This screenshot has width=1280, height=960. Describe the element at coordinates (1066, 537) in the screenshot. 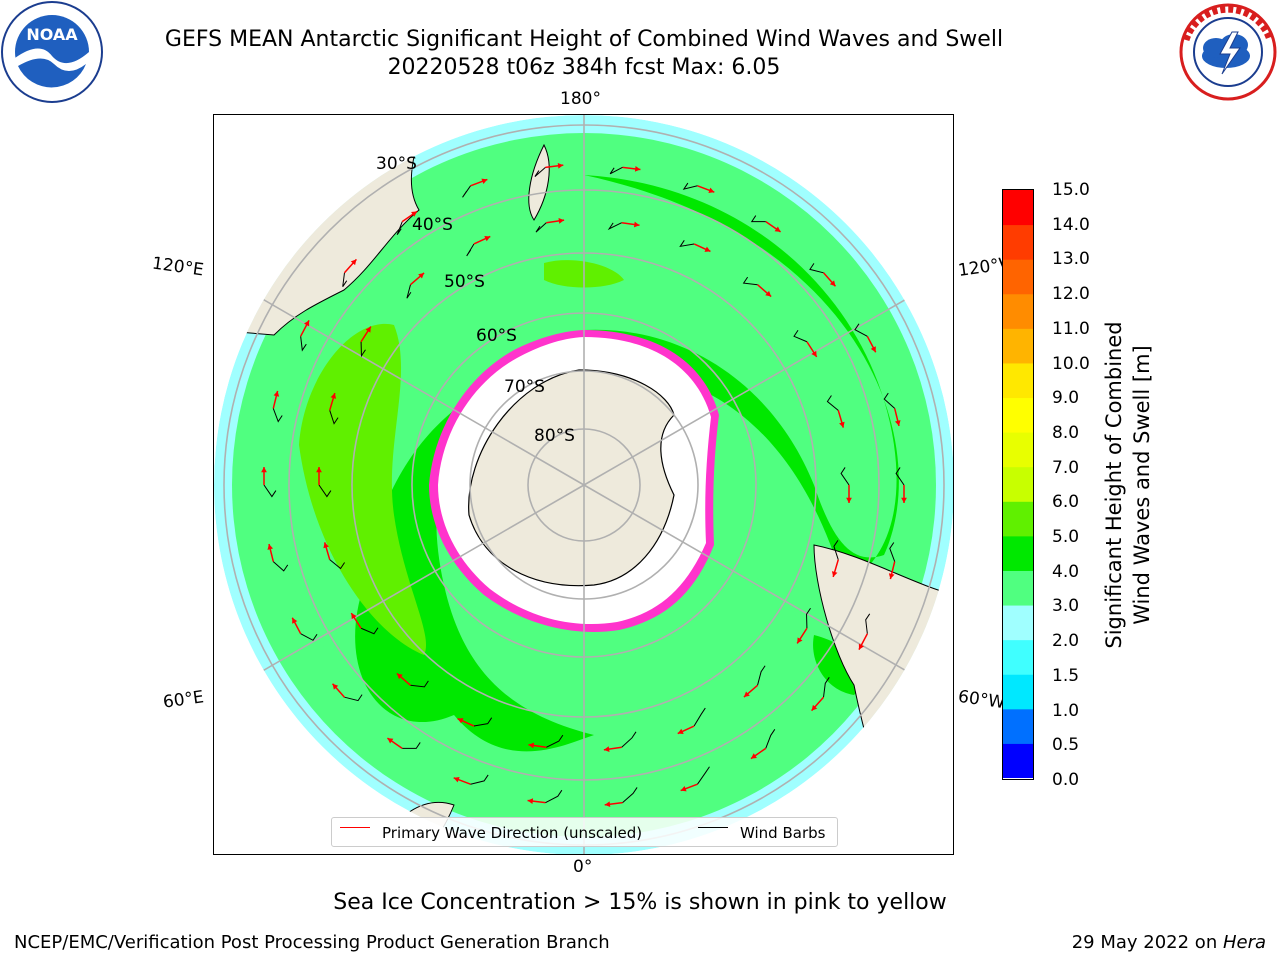

I see `colorbar-tick-label: 5.0` at that location.